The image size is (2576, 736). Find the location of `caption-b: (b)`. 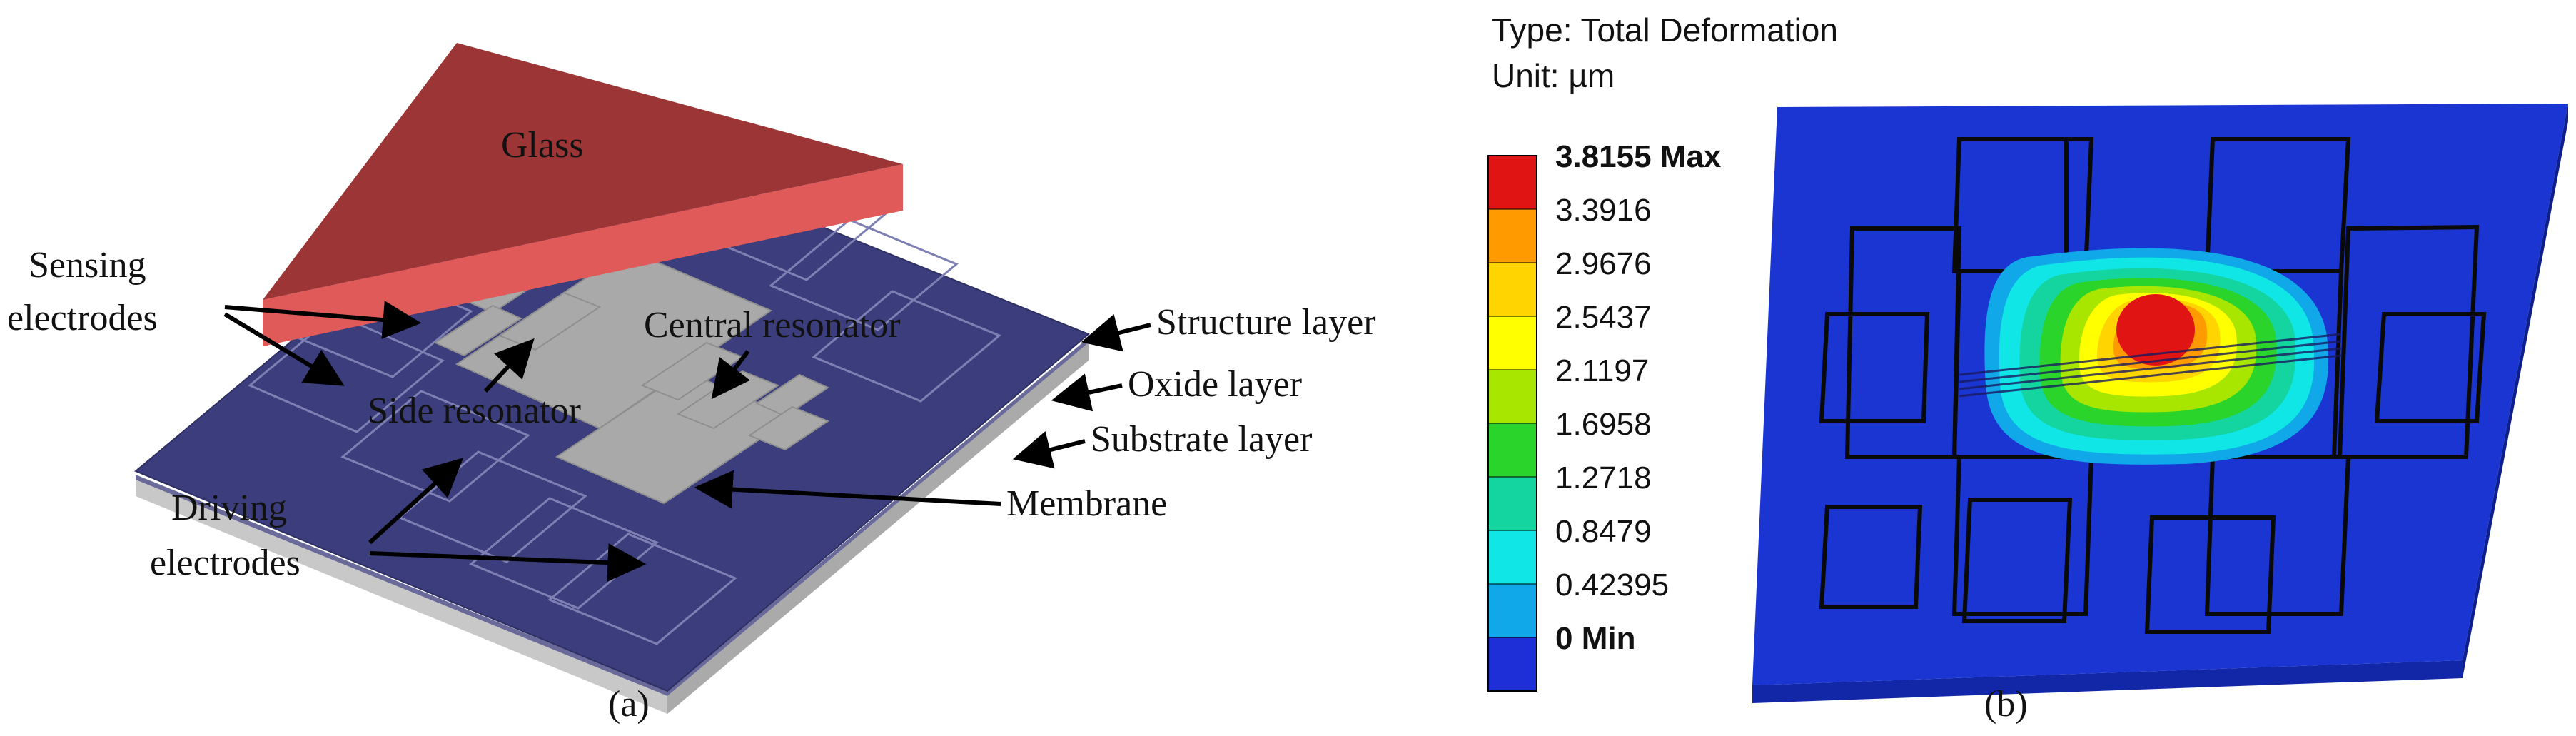

caption-b: (b) is located at coordinates (2006, 705).